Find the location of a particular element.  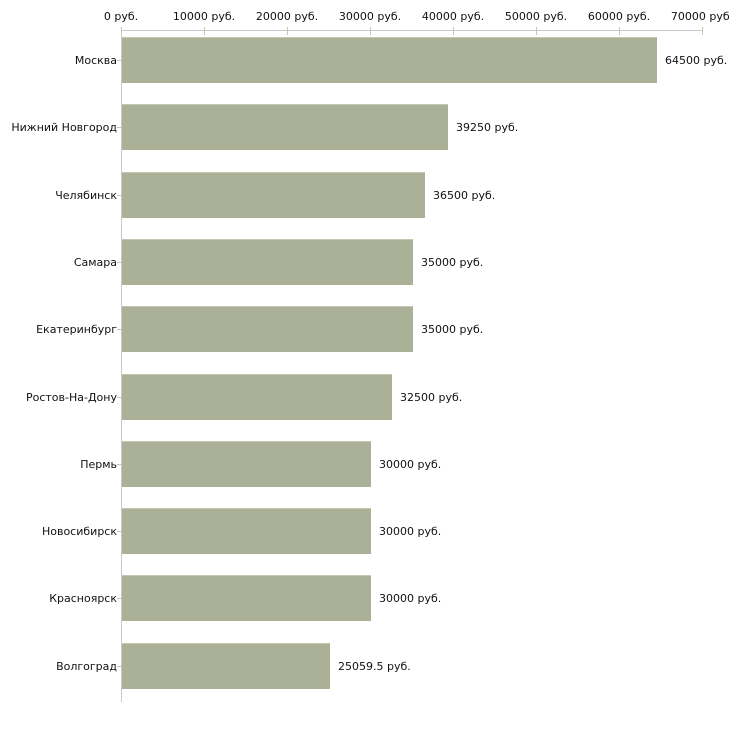

value-label: 64500 руб. is located at coordinates (696, 60).